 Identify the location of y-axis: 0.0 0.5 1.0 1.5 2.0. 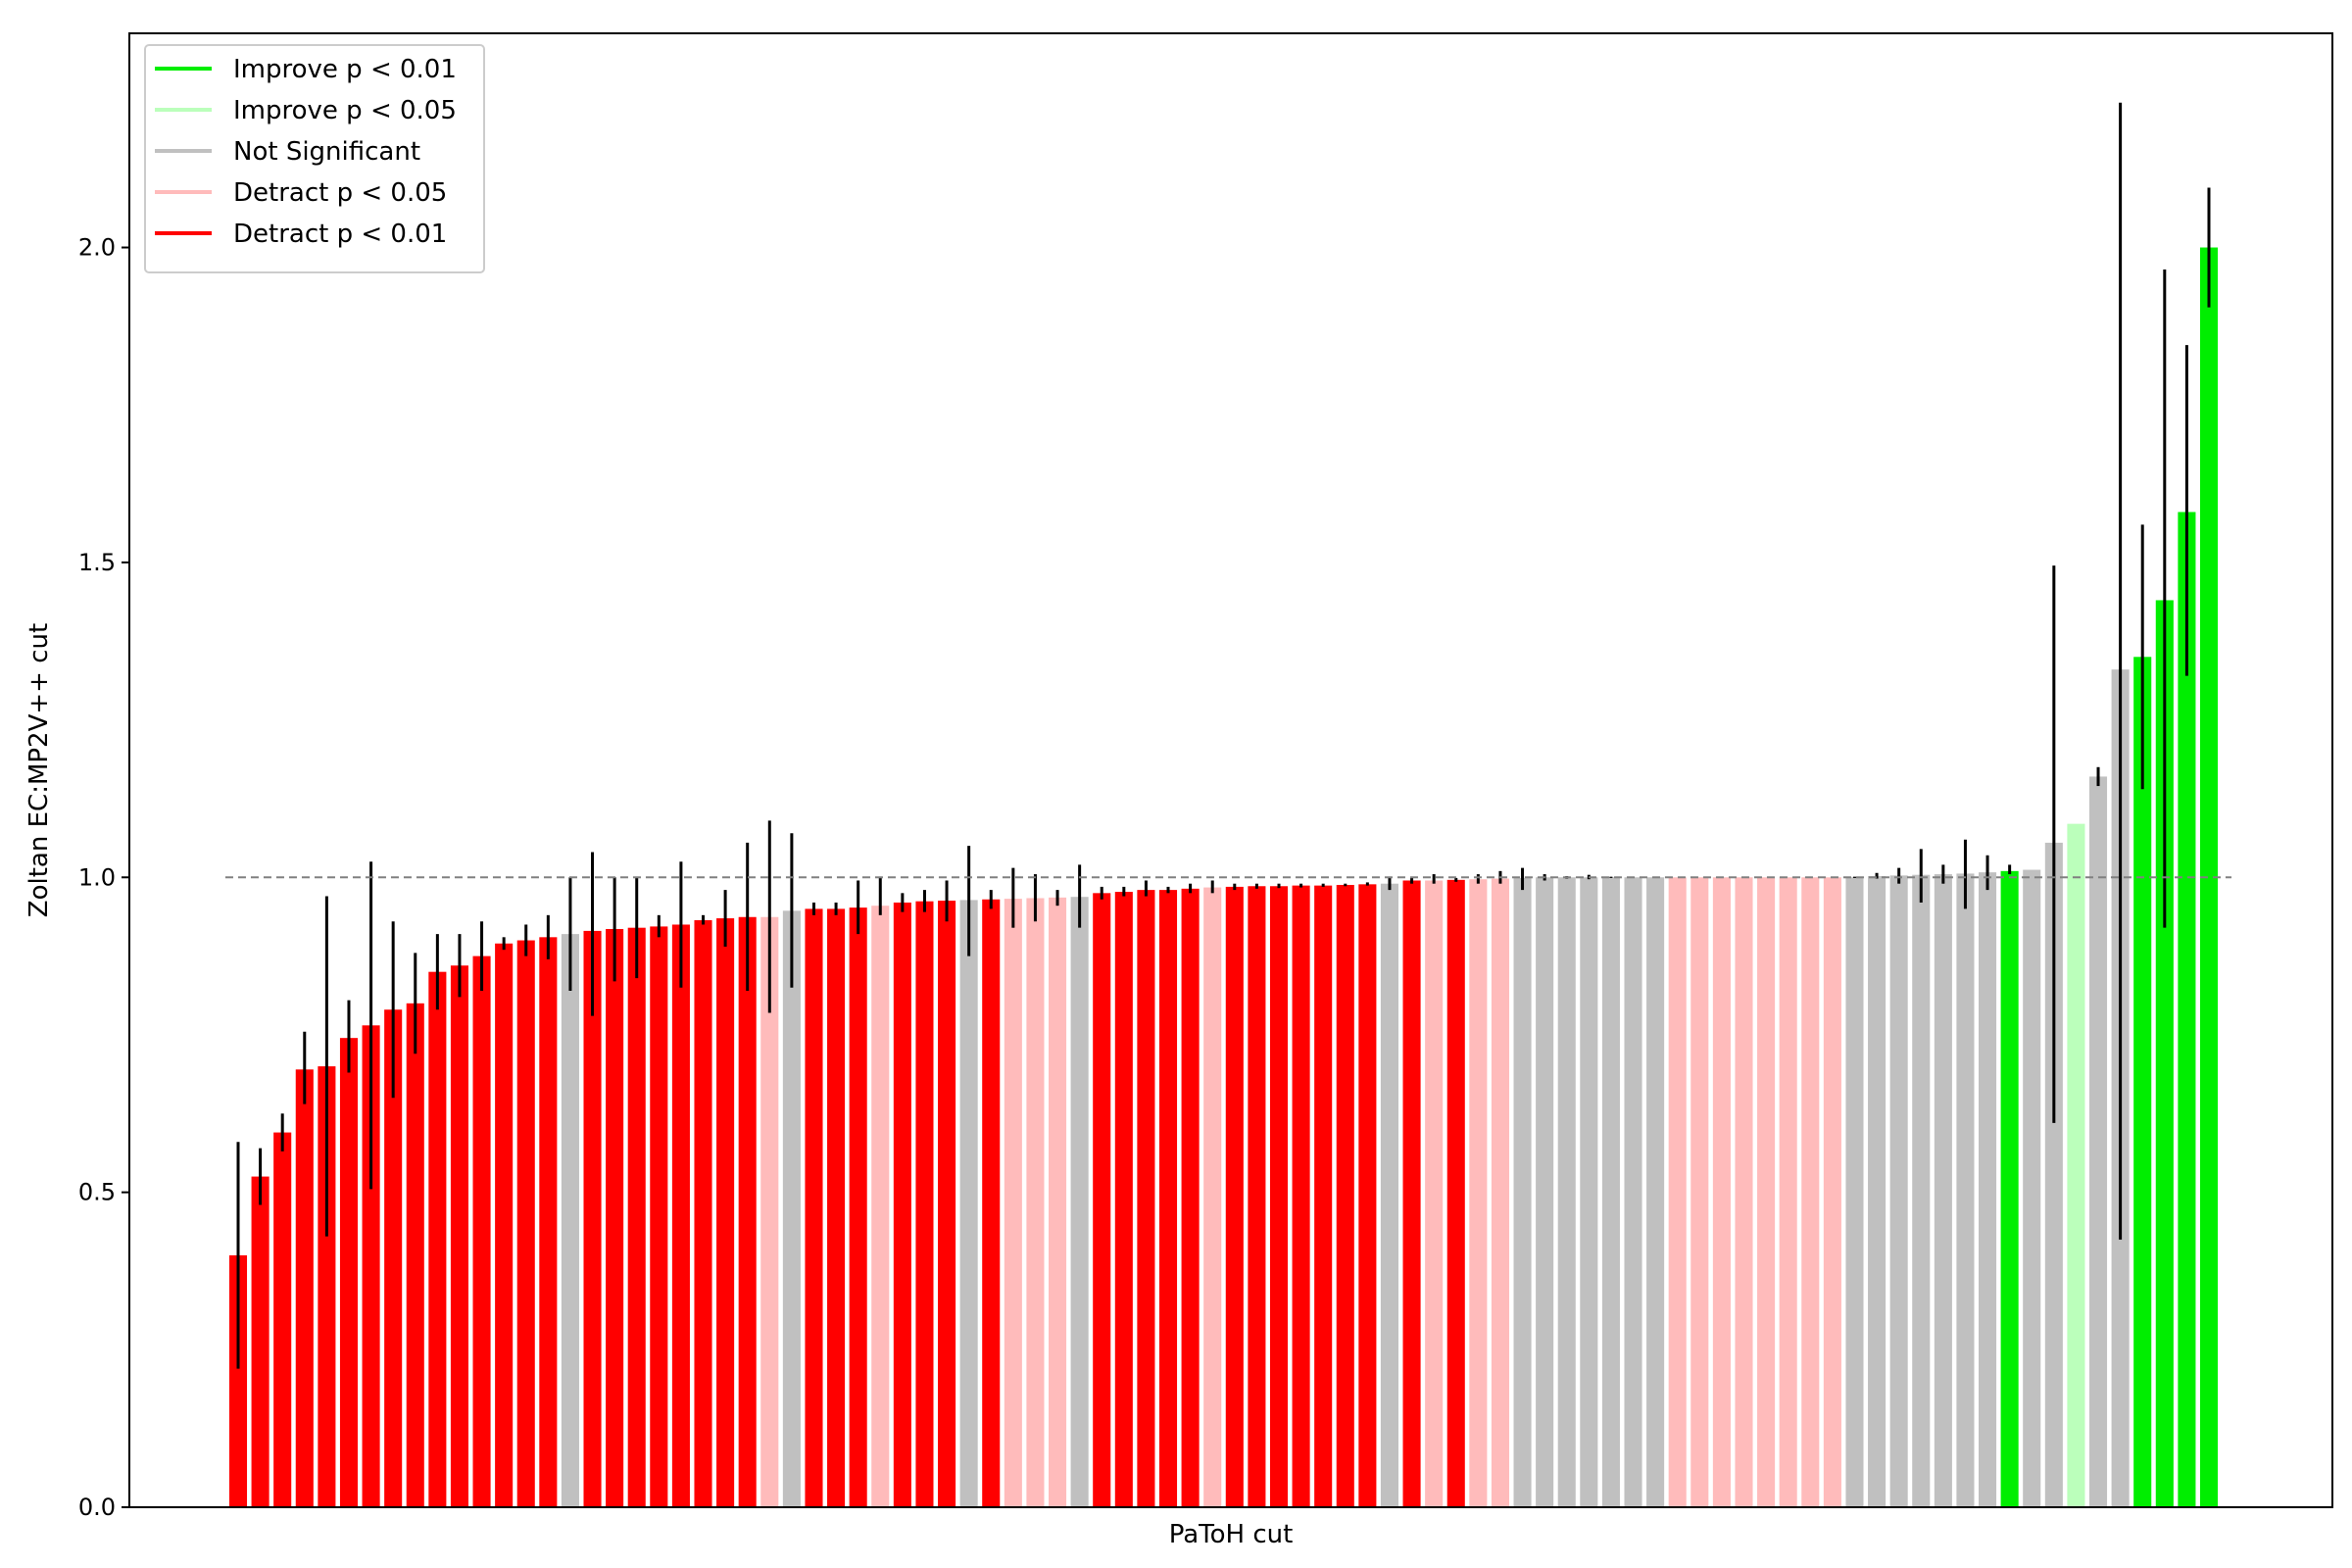
(103, 877).